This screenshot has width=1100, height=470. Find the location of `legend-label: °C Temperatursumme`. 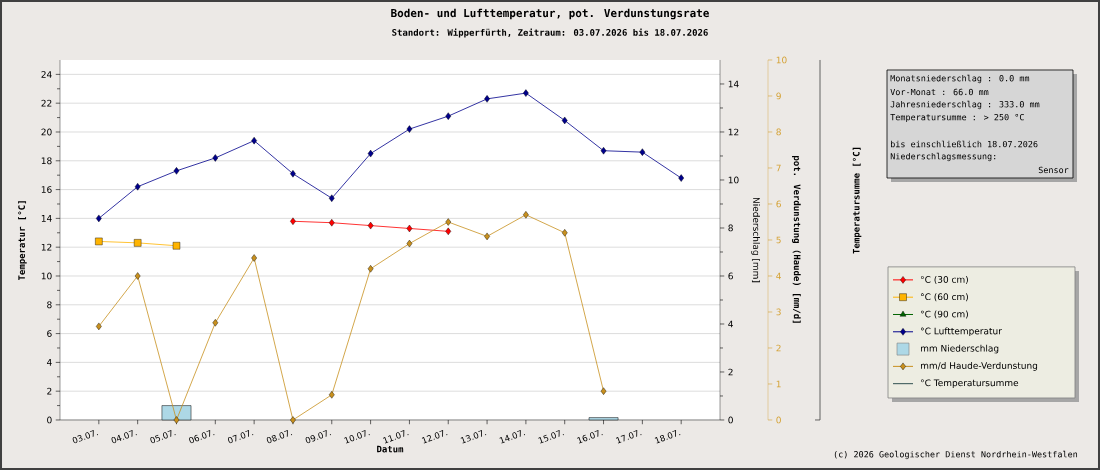

legend-label: °C Temperatursumme is located at coordinates (970, 383).